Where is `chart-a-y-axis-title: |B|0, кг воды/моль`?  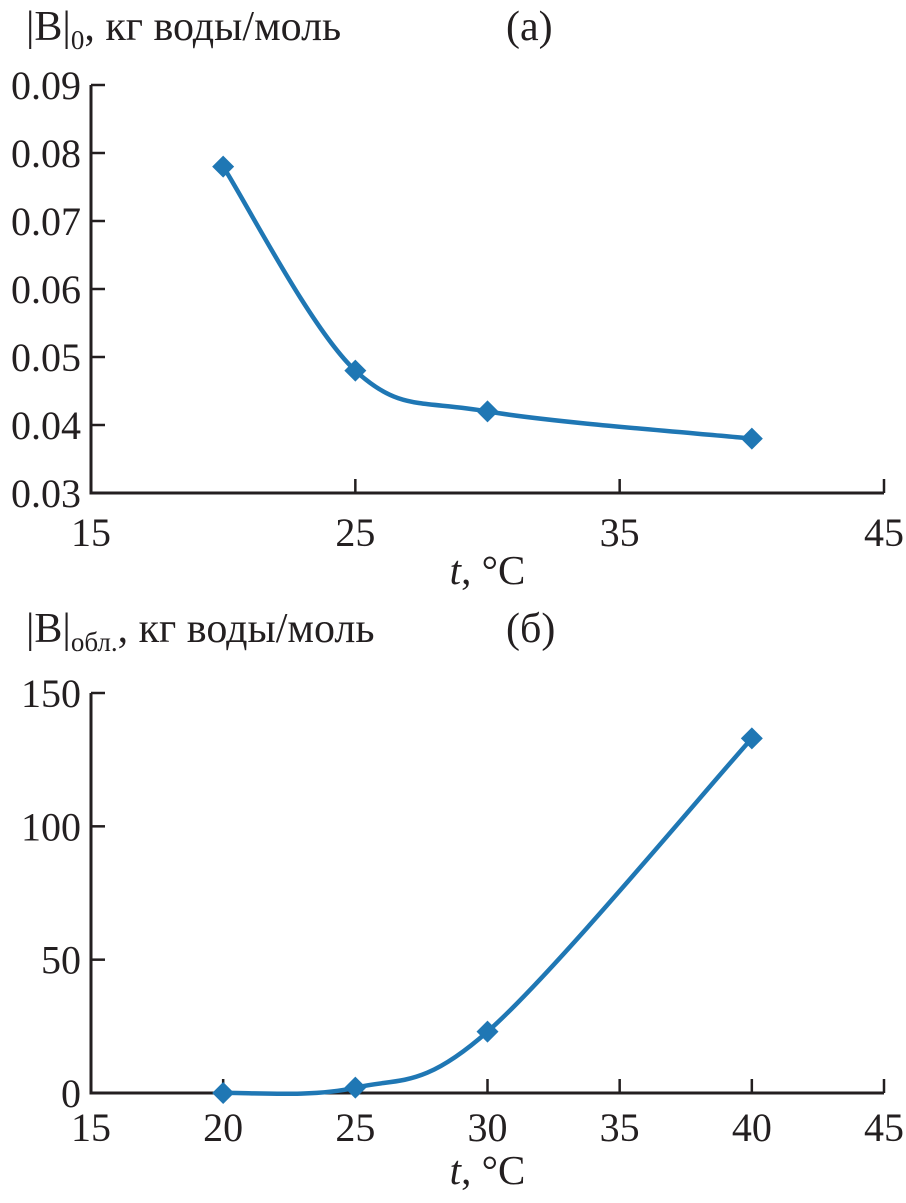 chart-a-y-axis-title: |B|0, кг воды/моль is located at coordinates (184, 29).